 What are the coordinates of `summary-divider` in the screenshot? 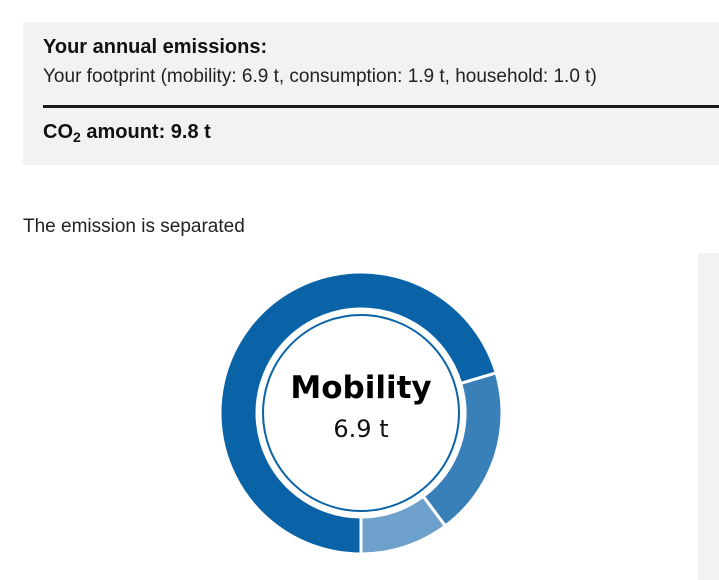 It's located at (381, 106).